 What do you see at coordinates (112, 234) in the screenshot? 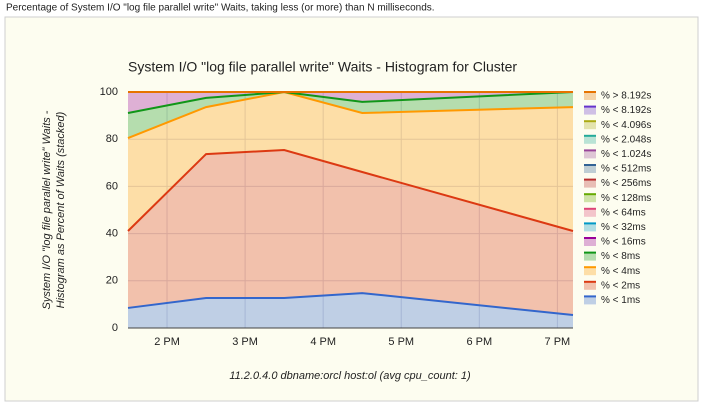
I see `y-tick-label: 40` at bounding box center [112, 234].